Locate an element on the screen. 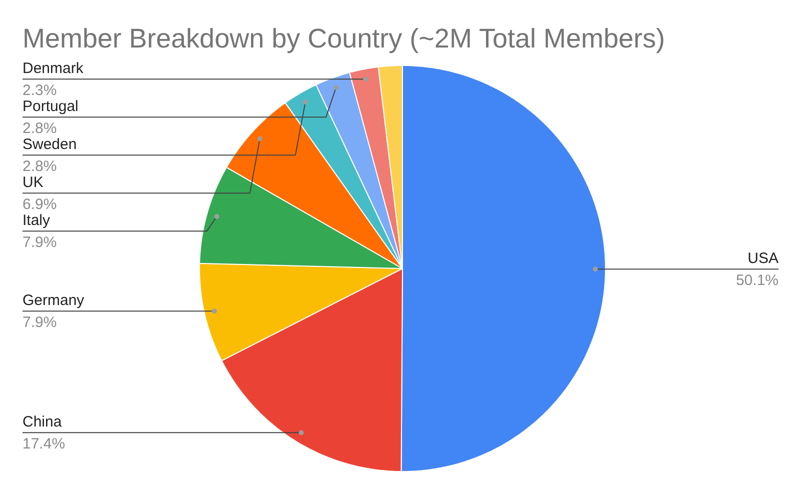 Image resolution: width=800 pixels, height=495 pixels. slice-label: China is located at coordinates (42, 422).